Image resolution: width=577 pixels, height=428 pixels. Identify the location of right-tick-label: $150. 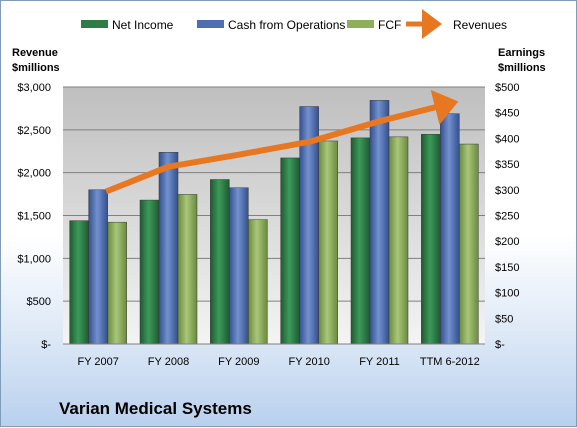
(507, 268).